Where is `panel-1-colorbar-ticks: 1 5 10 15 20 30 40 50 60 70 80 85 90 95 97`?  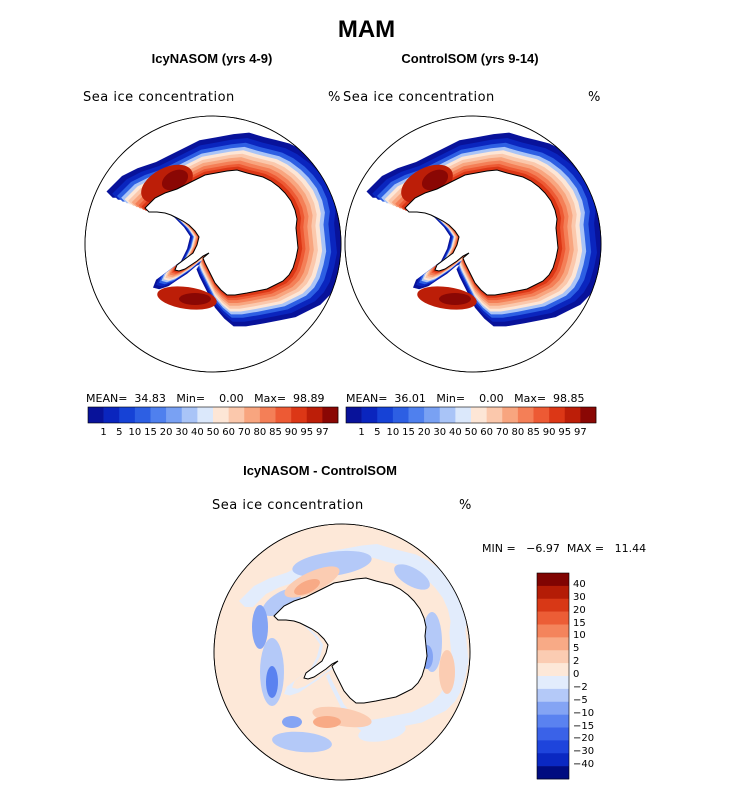 panel-1-colorbar-ticks: 1 5 10 15 20 30 40 50 60 70 80 85 90 95 97 is located at coordinates (213, 434).